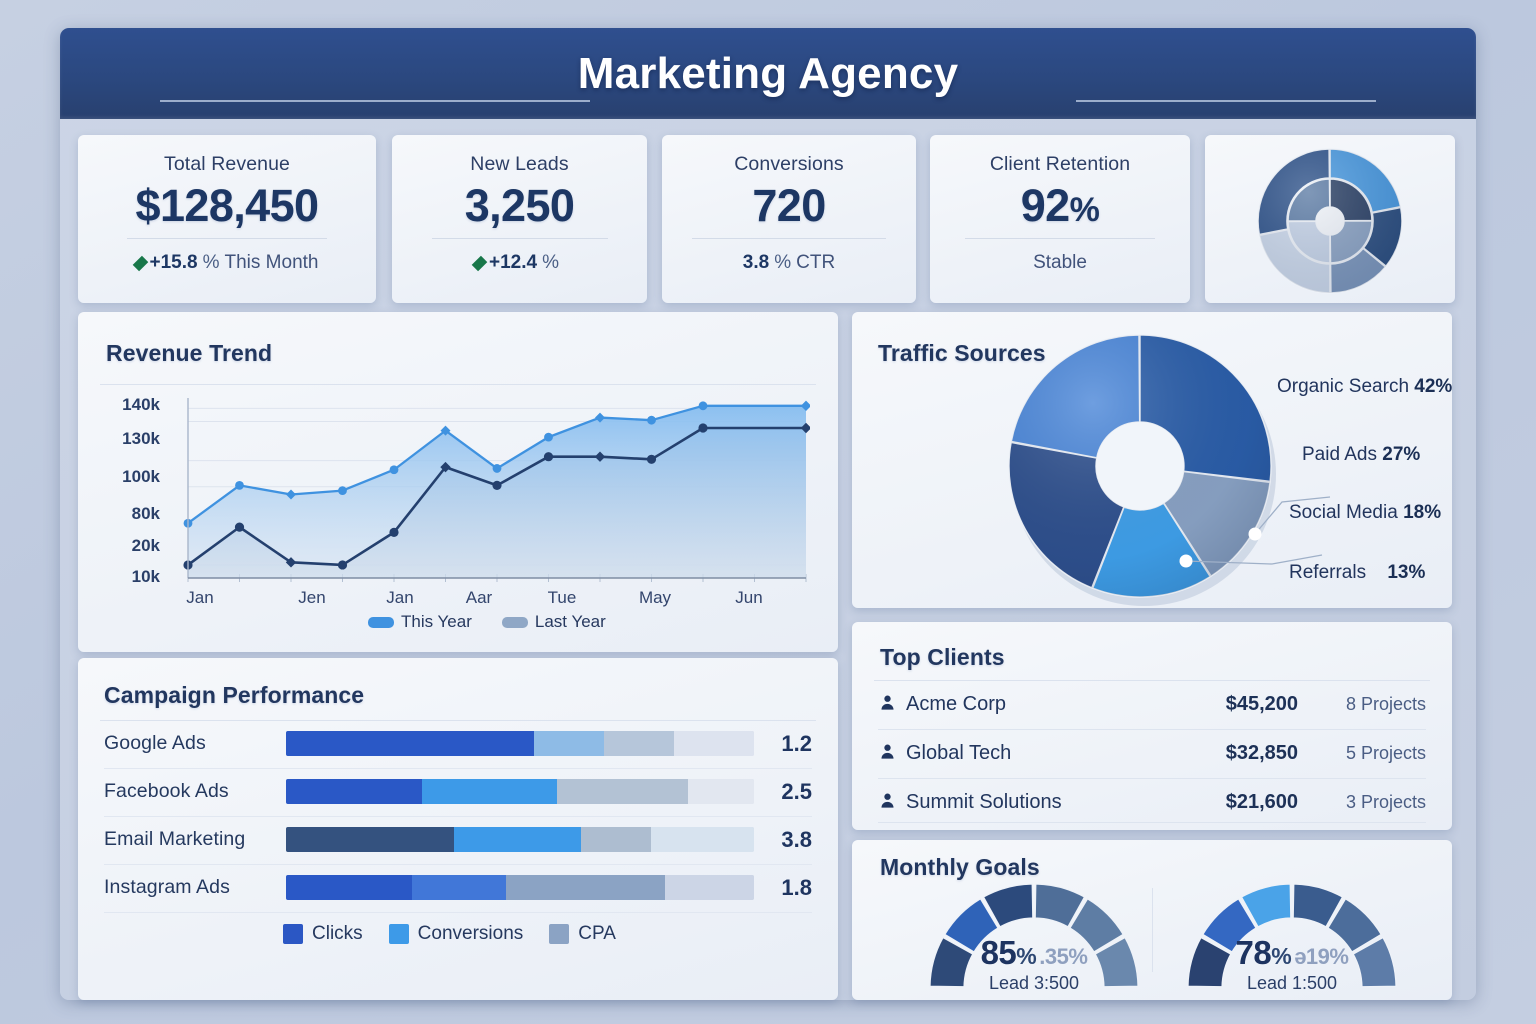  I want to click on table-row: Facebook Ads 2.5, so click(458, 791).